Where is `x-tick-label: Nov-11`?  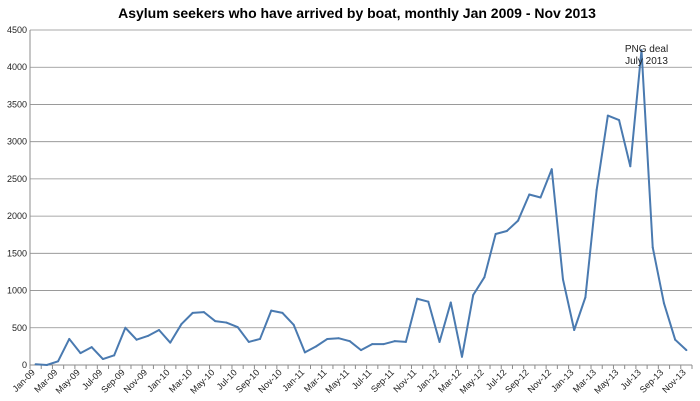
x-tick-label: Nov-11 is located at coordinates (404, 380).